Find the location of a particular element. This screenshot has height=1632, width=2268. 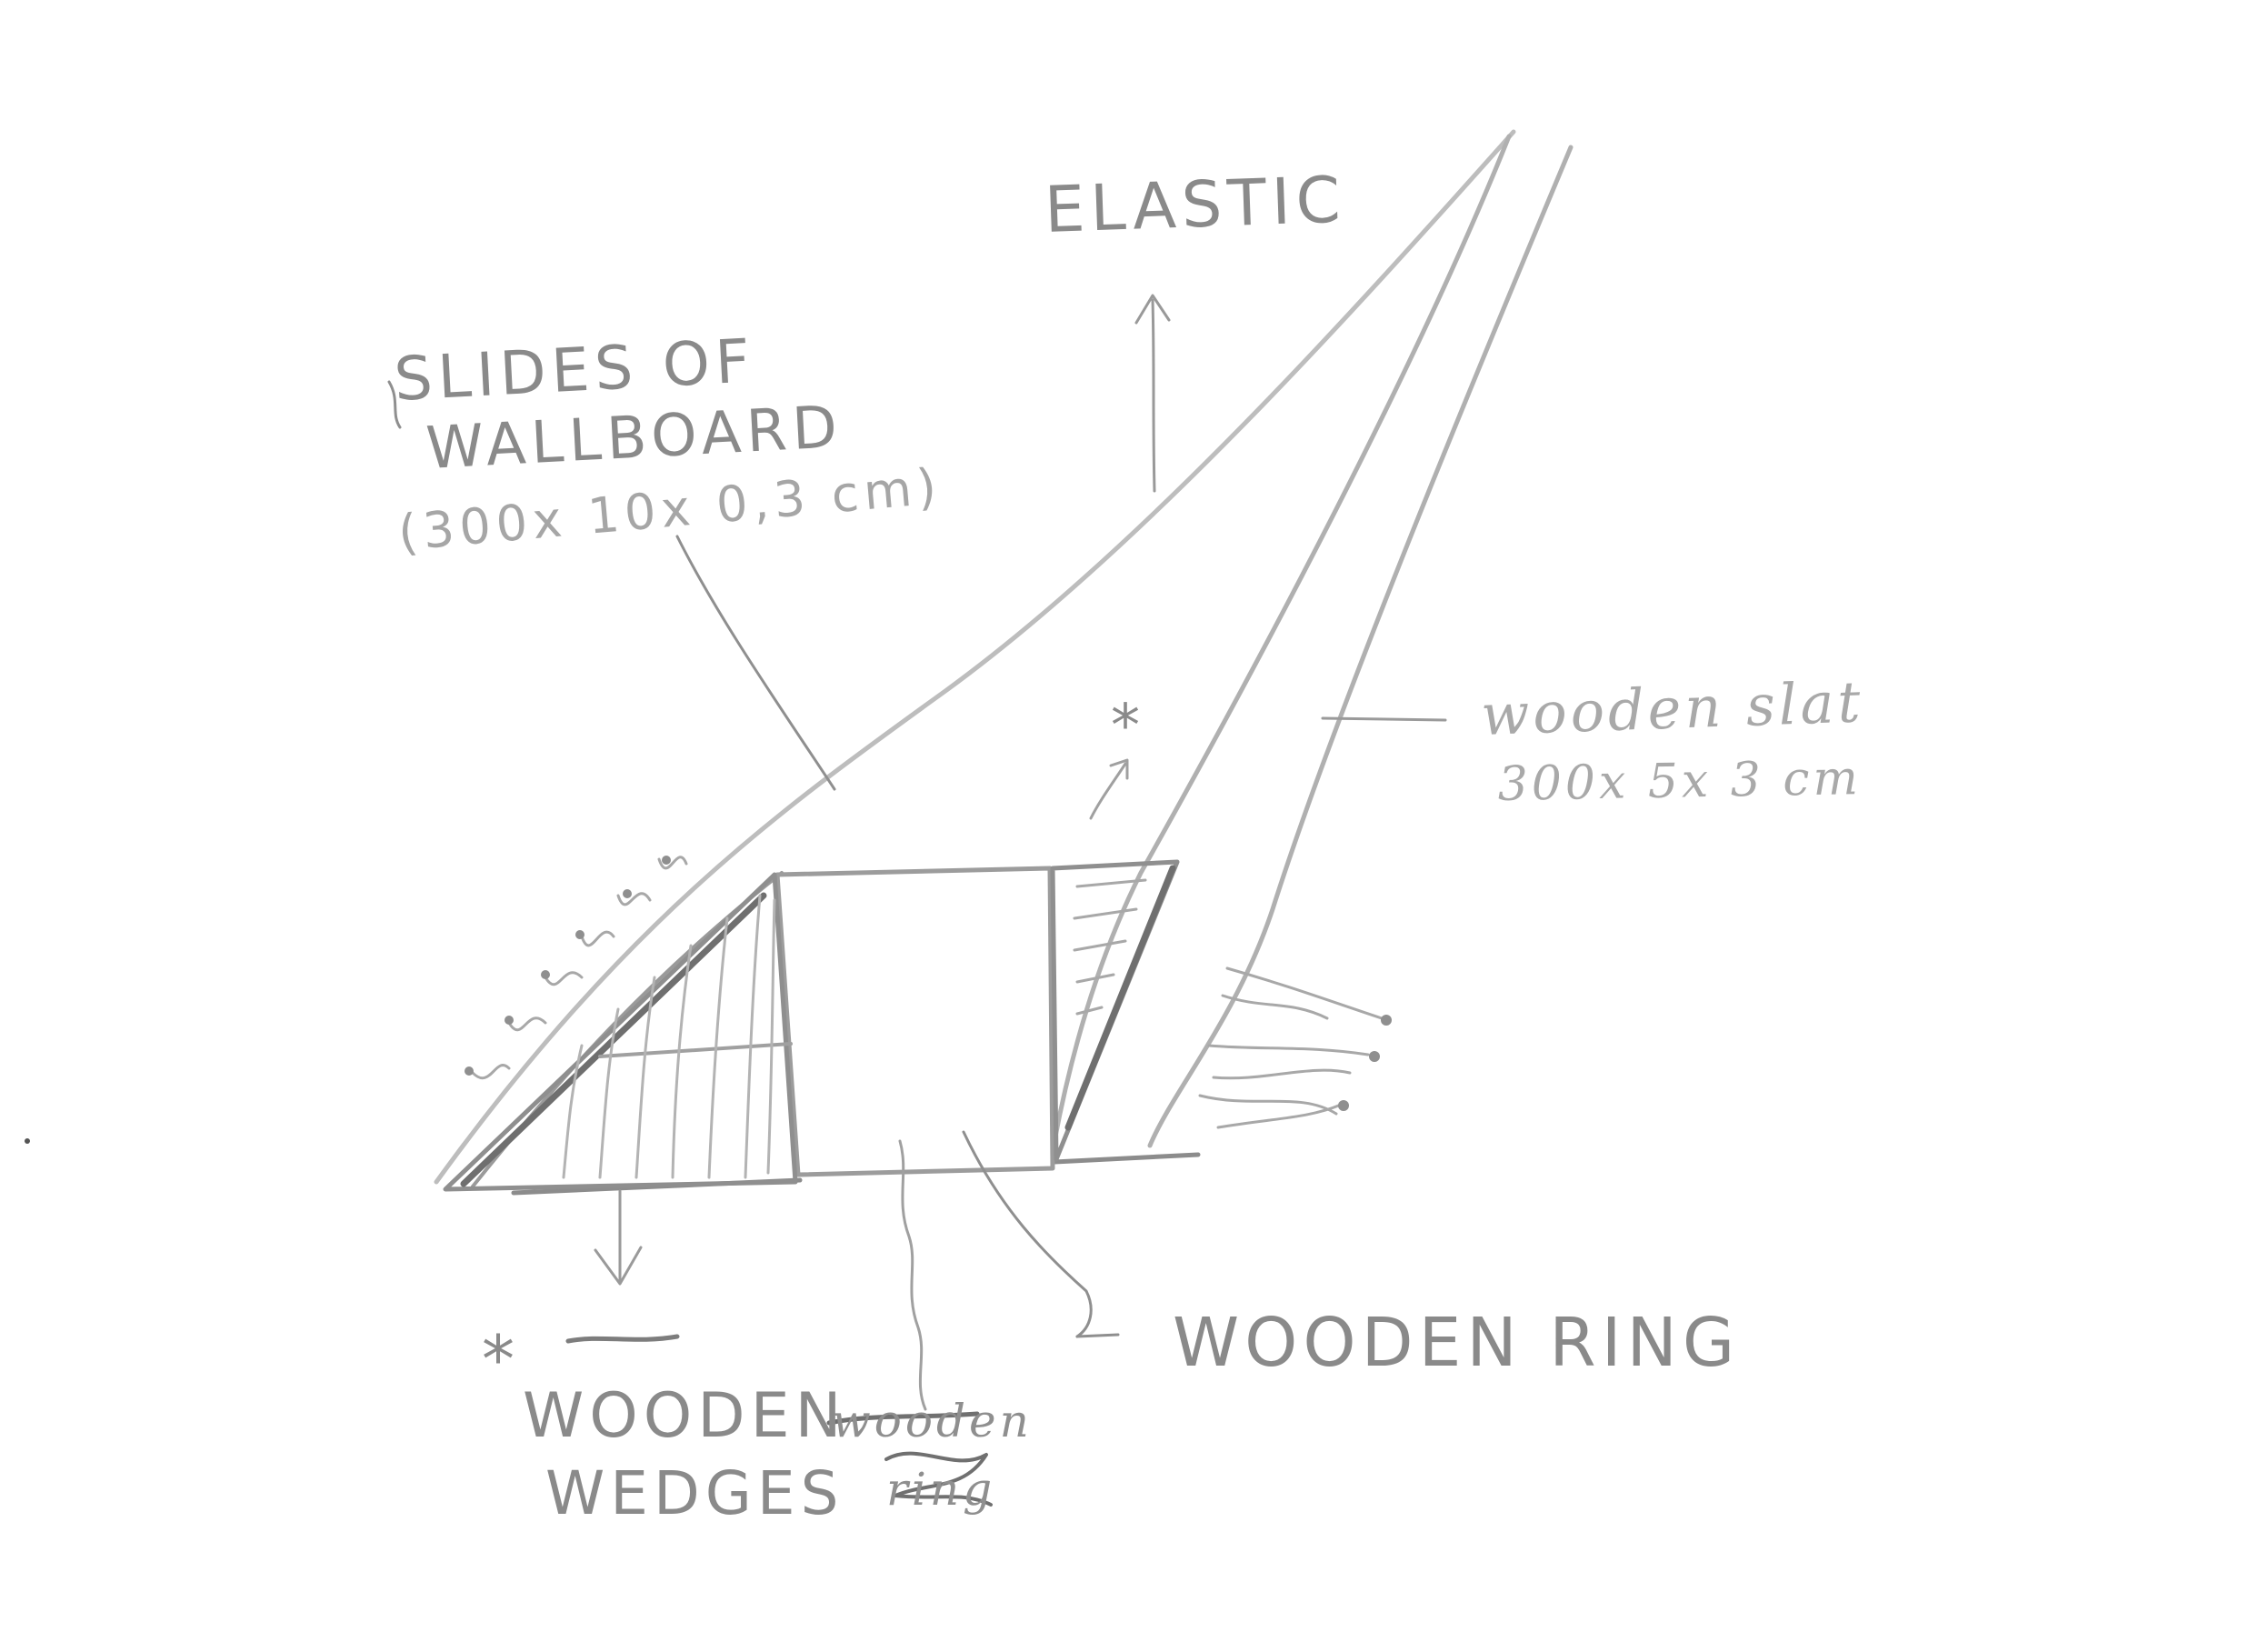

wedges-arrow-head is located at coordinates (618, 1266).